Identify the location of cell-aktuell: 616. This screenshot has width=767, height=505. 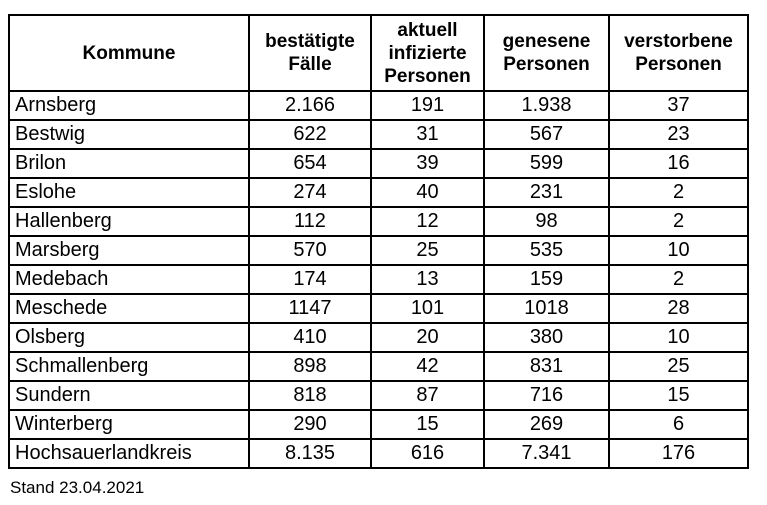
(427, 453).